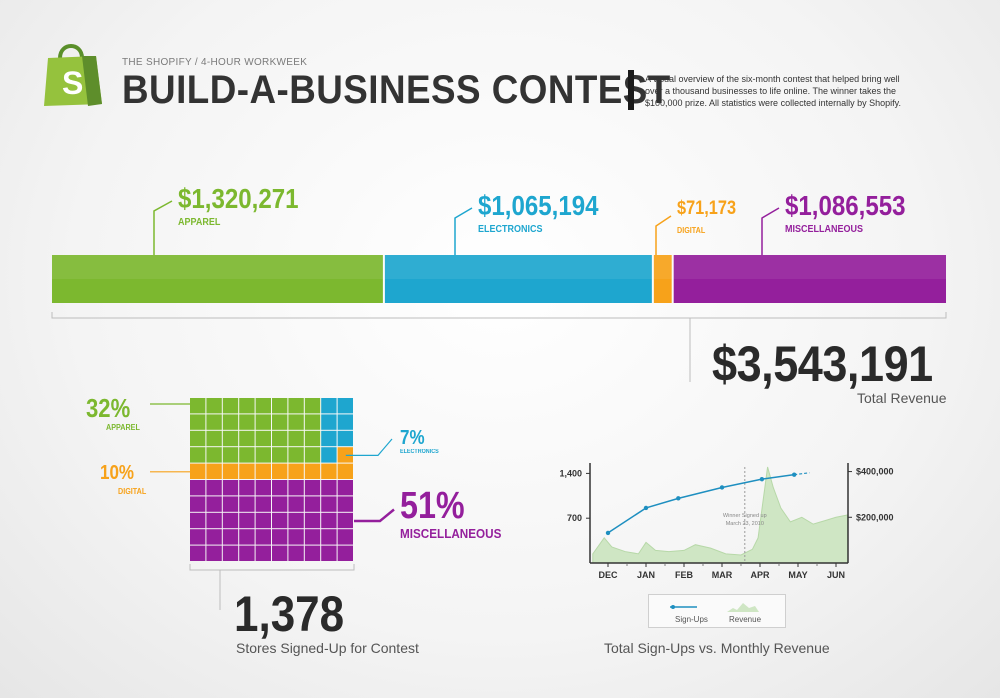  Describe the element at coordinates (824, 229) in the screenshot. I see `revenue-category-miscellaneous: MISCELLANEOUS` at that location.